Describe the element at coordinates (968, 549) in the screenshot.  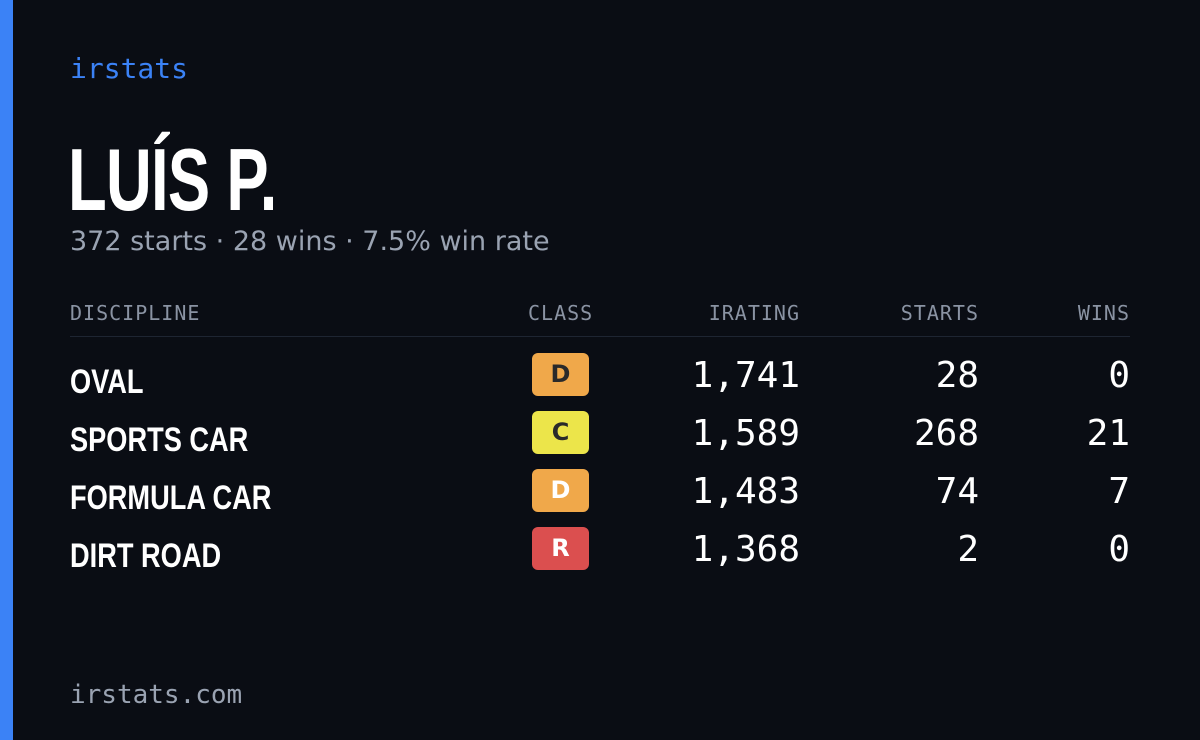
I see `starts-value: 2` at that location.